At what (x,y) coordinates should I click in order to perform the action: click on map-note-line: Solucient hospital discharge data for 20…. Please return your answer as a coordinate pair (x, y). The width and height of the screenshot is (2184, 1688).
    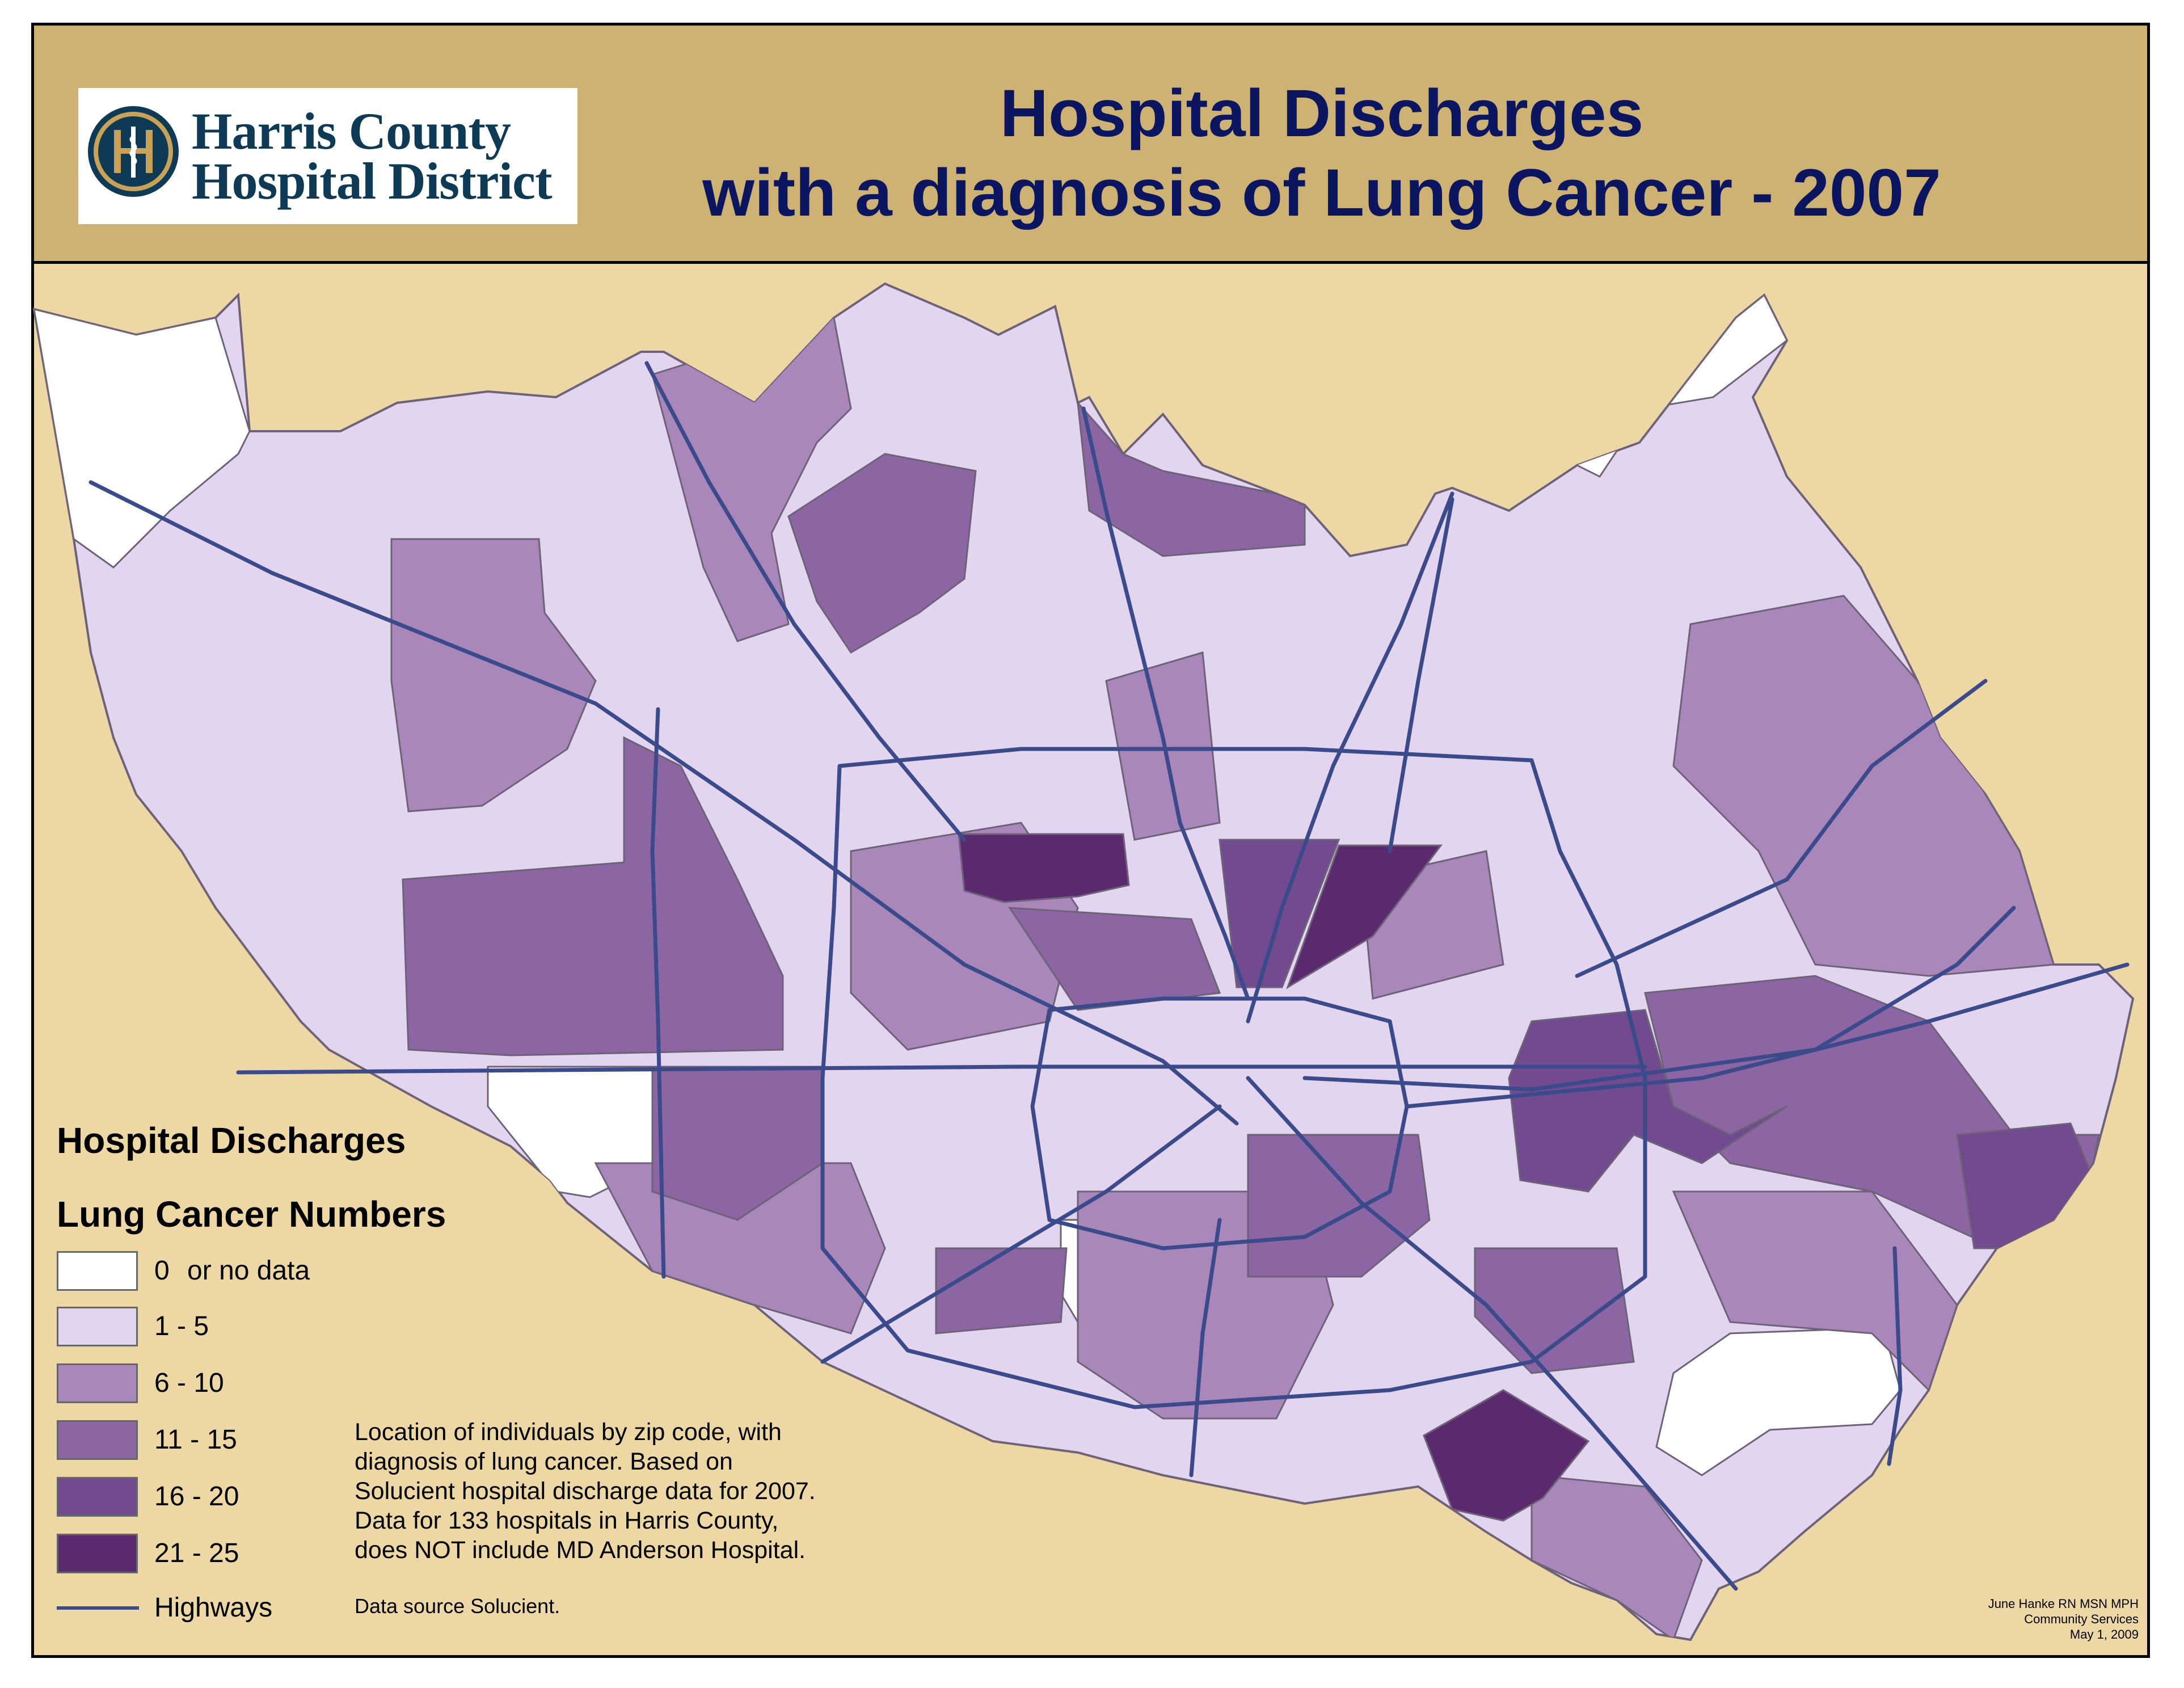
    Looking at the image, I should click on (585, 1491).